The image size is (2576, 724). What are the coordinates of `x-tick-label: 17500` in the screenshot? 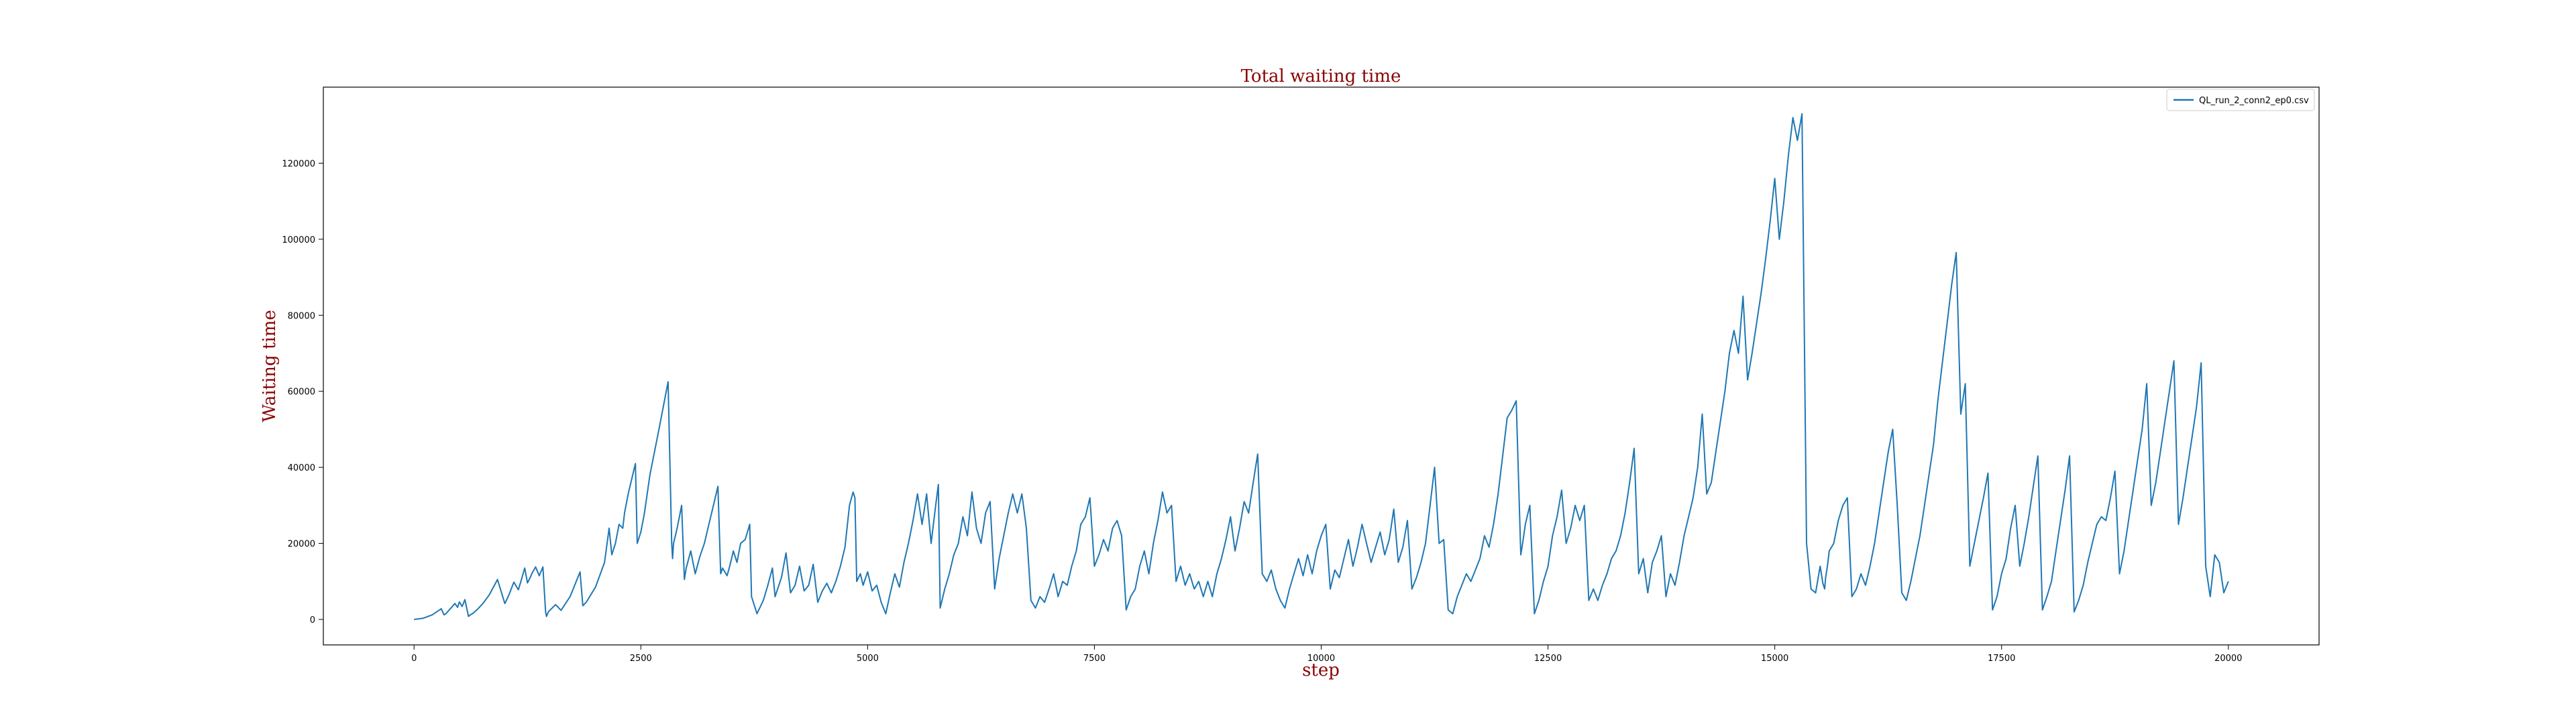 It's located at (2001, 659).